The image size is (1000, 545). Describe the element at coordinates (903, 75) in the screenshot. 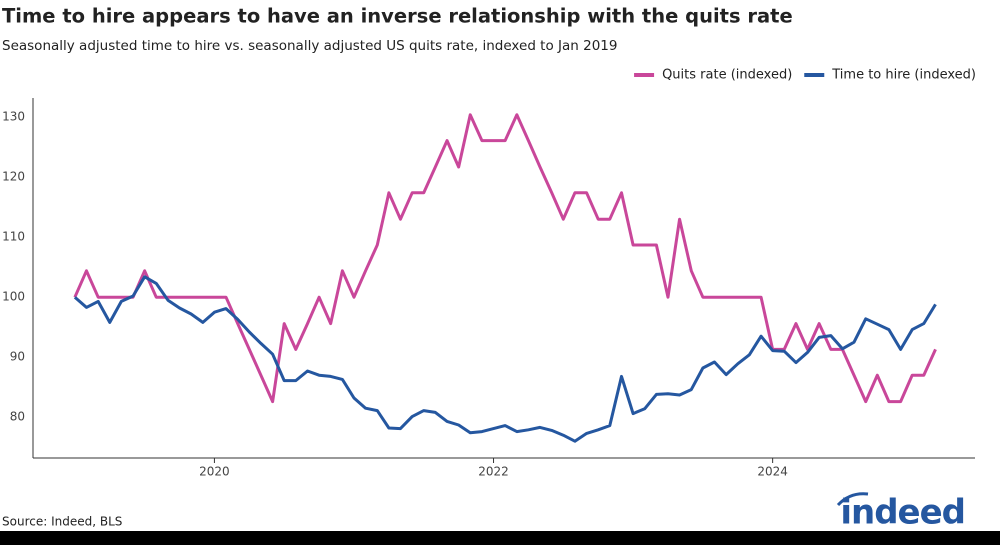

I see `legend-label: Time to hire (indexed)` at that location.